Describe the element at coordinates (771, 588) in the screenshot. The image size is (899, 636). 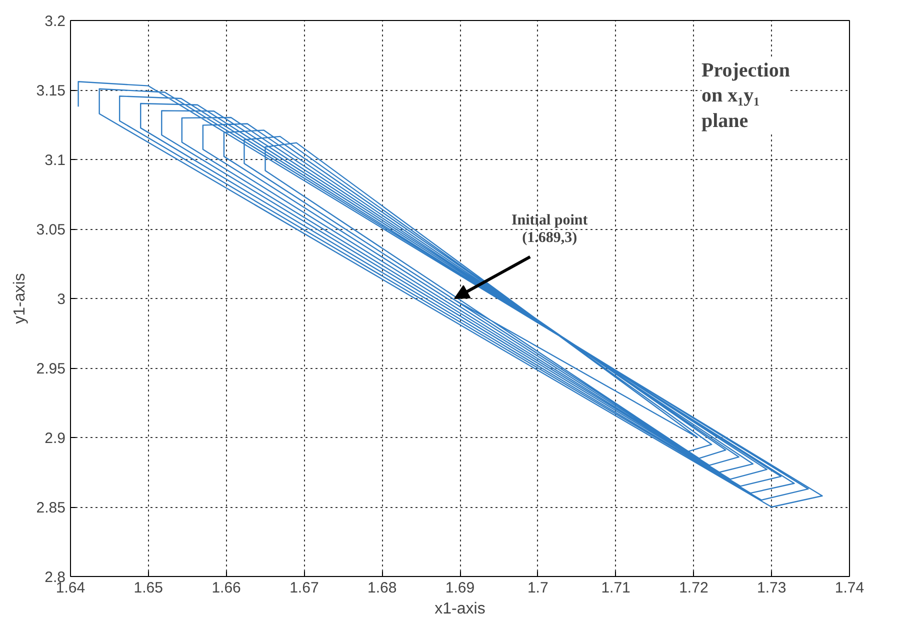
I see `x-tick-label: 1.73` at that location.